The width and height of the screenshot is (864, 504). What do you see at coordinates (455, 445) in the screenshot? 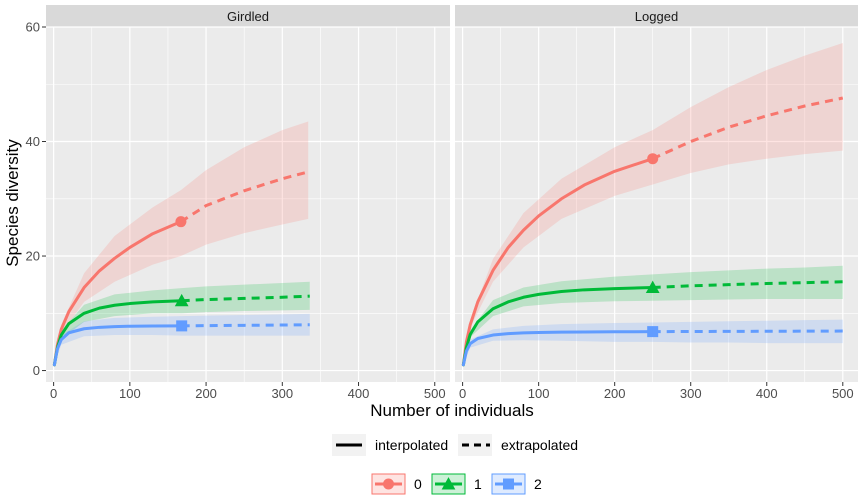
I see `legend-line-type: interpolated extrapolated` at bounding box center [455, 445].